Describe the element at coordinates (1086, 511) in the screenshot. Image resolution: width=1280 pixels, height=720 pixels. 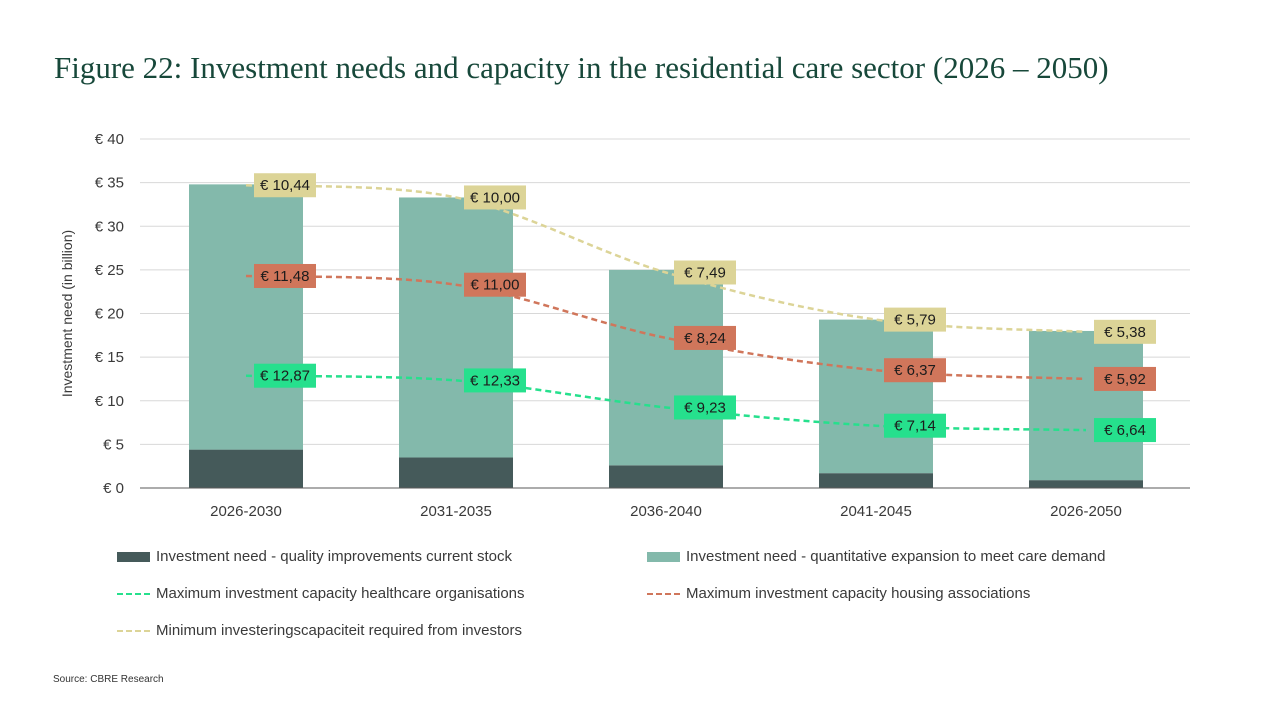
I see `x-tick-label: 2026-2050` at that location.